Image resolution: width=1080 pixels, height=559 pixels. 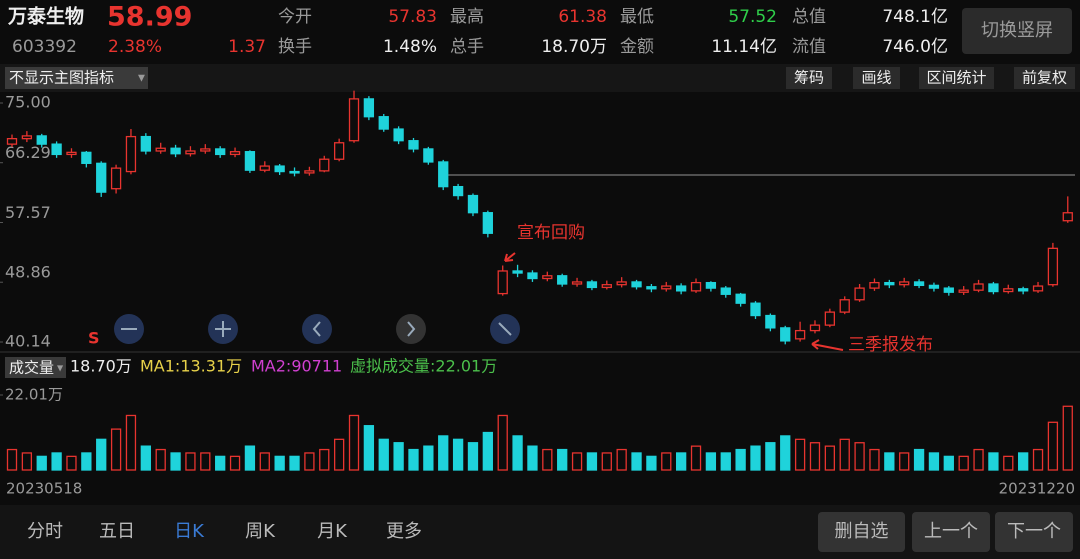 I want to click on tab: 周K, so click(x=260, y=531).